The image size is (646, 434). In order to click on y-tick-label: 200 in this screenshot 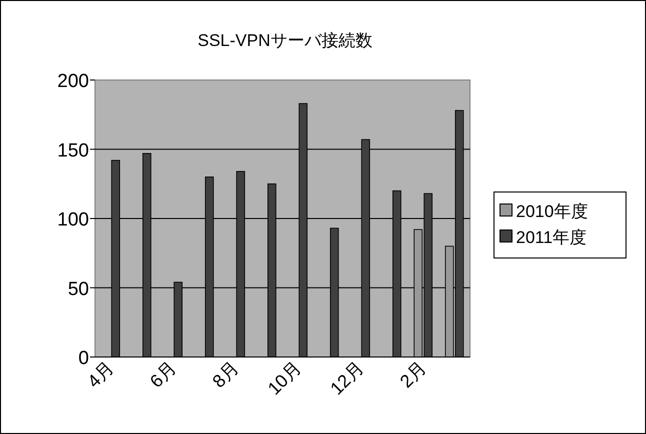, I will do `click(73, 81)`.